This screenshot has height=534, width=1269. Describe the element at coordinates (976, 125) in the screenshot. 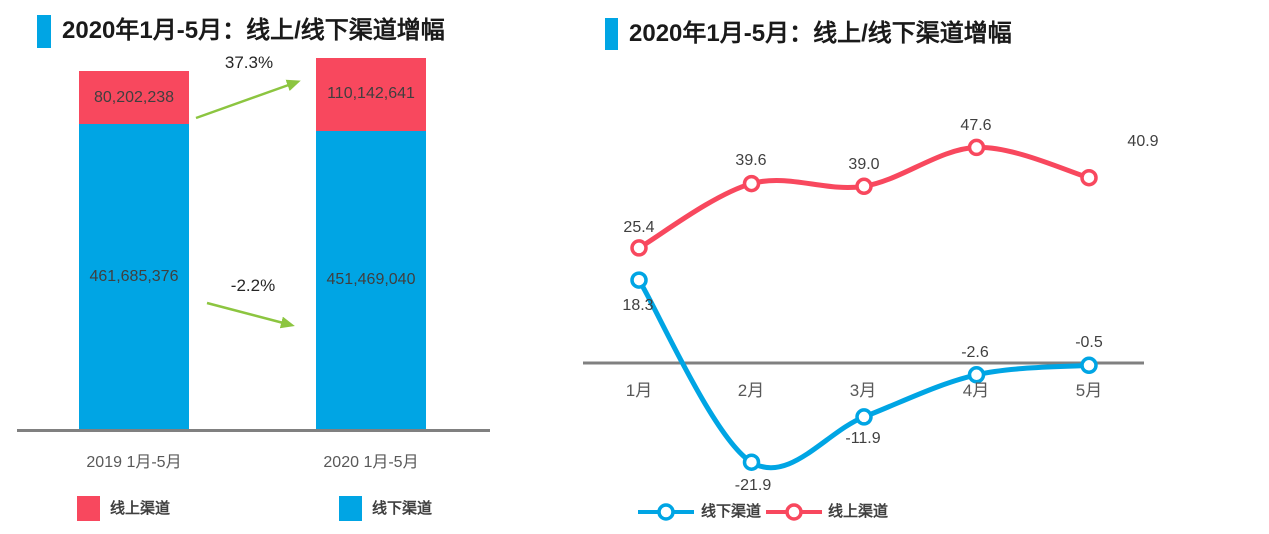

I see `data-label-online-4m: 47.6` at that location.